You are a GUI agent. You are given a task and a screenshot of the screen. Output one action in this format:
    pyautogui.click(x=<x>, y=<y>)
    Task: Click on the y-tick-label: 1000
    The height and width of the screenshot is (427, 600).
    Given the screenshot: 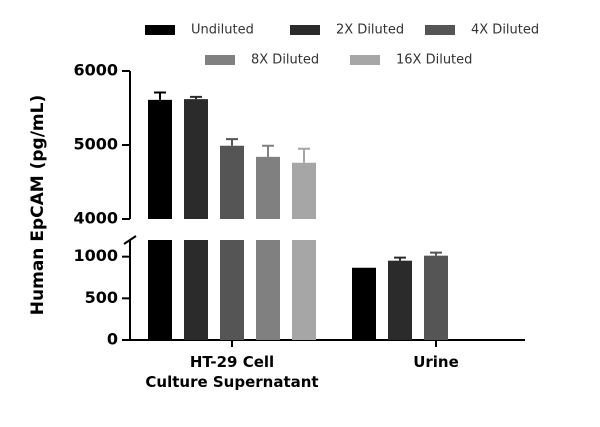 What is the action you would take?
    pyautogui.click(x=95, y=255)
    